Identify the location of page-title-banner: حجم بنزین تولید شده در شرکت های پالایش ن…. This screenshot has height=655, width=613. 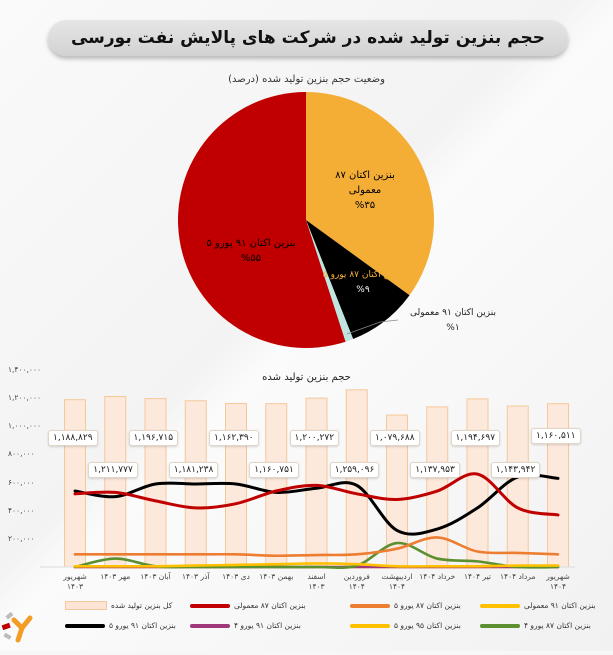
(308, 38).